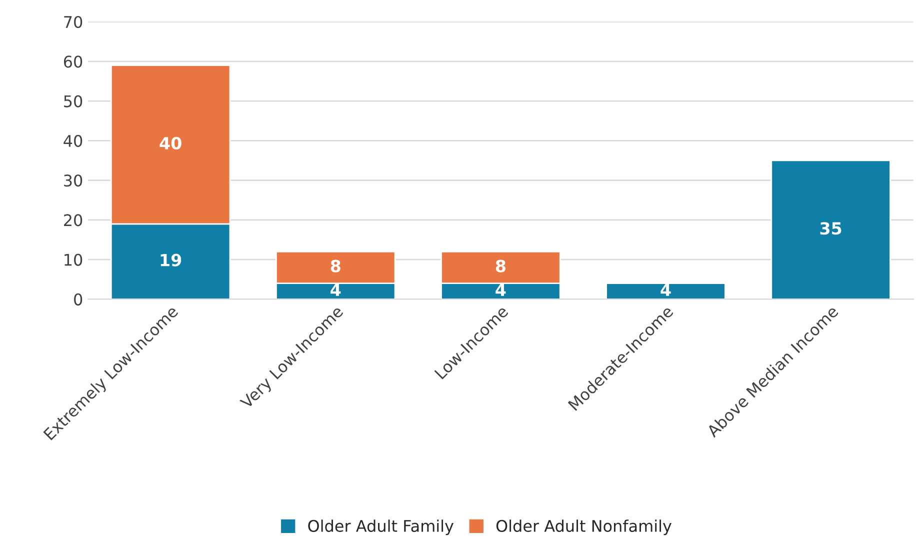 The image size is (917, 544). Describe the element at coordinates (73, 101) in the screenshot. I see `y-tick-label: 50` at that location.